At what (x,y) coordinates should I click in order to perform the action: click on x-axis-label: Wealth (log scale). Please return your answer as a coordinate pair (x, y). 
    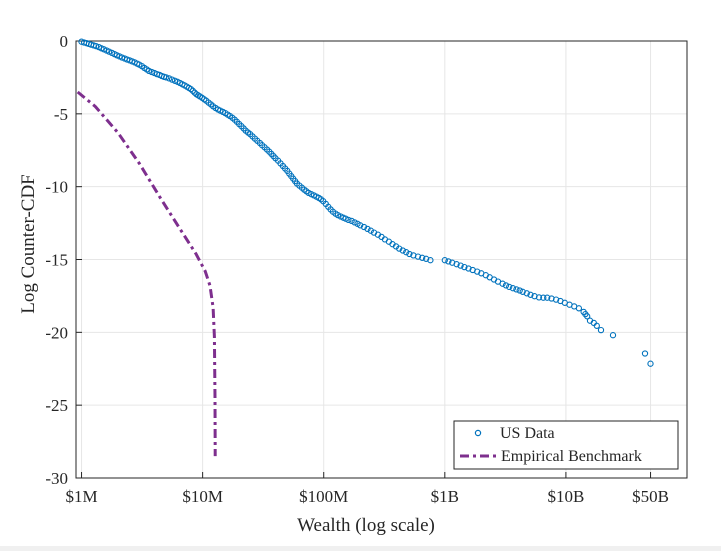
    Looking at the image, I should click on (366, 525).